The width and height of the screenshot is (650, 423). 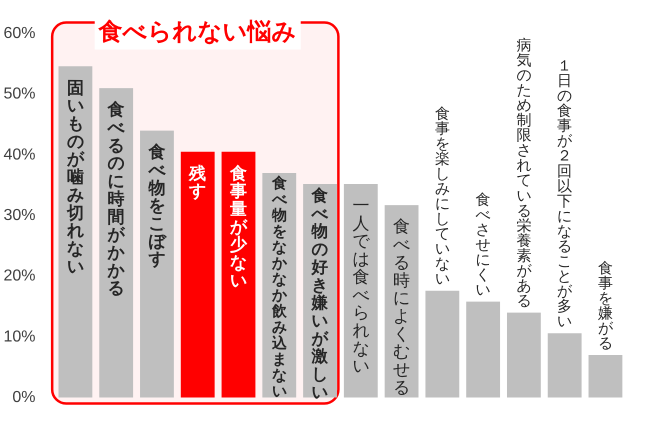 I want to click on y-tick-label: 20%, so click(x=19, y=276).